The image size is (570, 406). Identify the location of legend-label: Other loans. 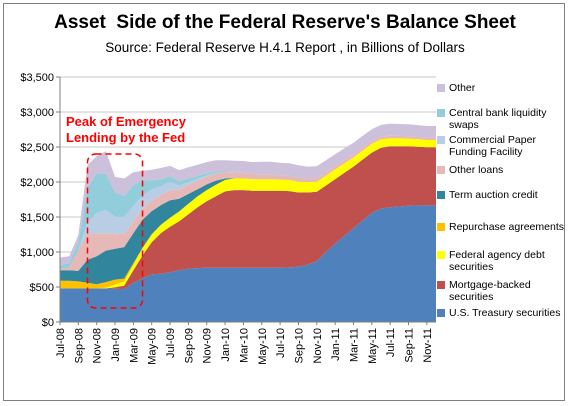
(476, 170).